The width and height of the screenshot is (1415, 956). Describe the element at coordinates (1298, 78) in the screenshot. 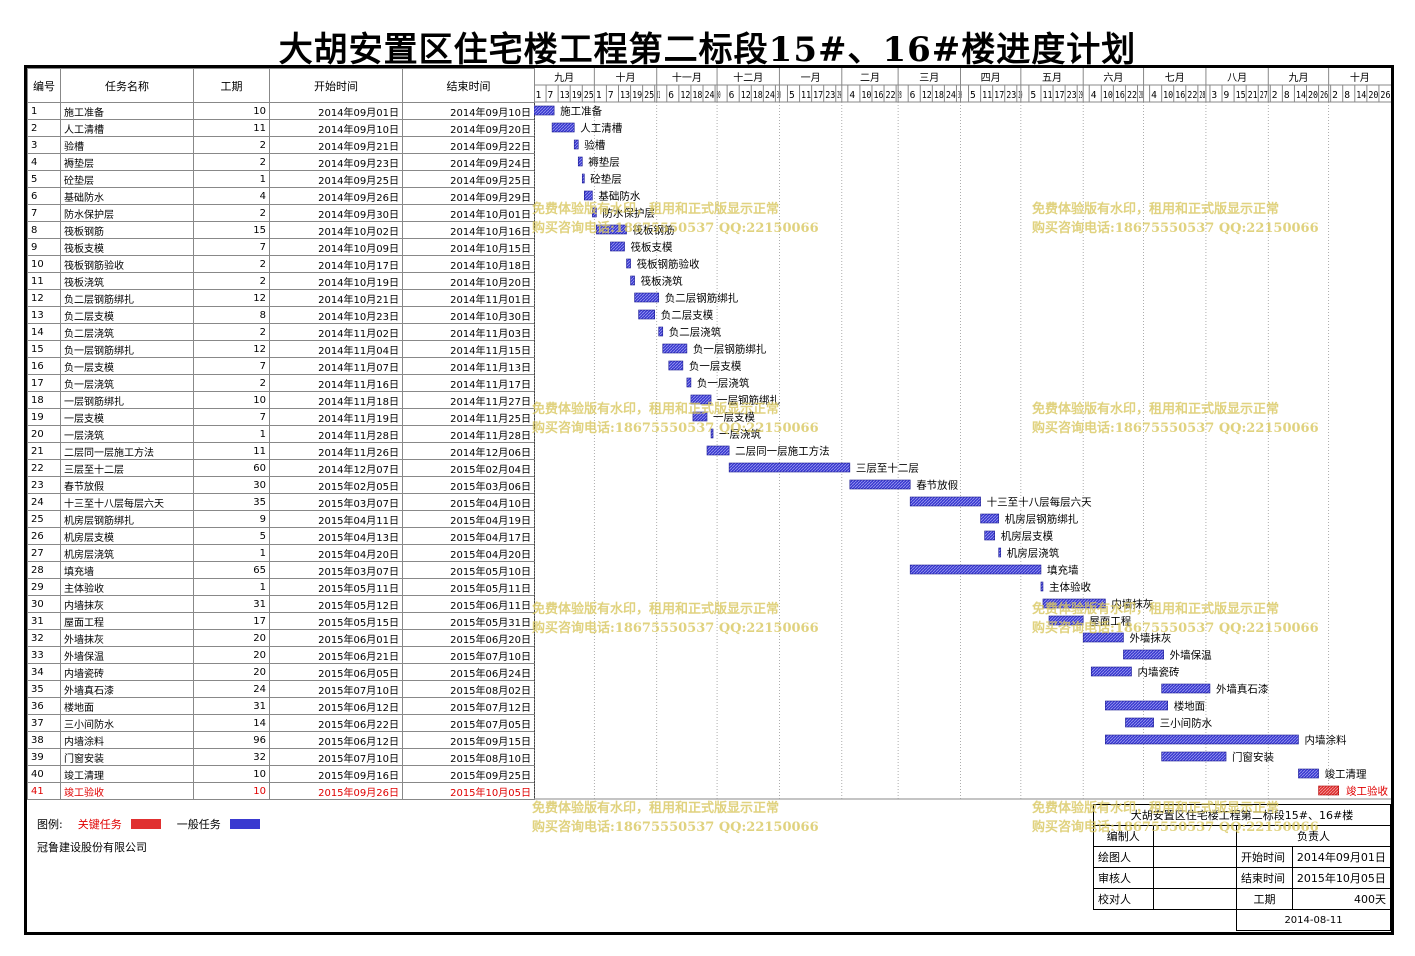

I see `month-label: 九月` at that location.